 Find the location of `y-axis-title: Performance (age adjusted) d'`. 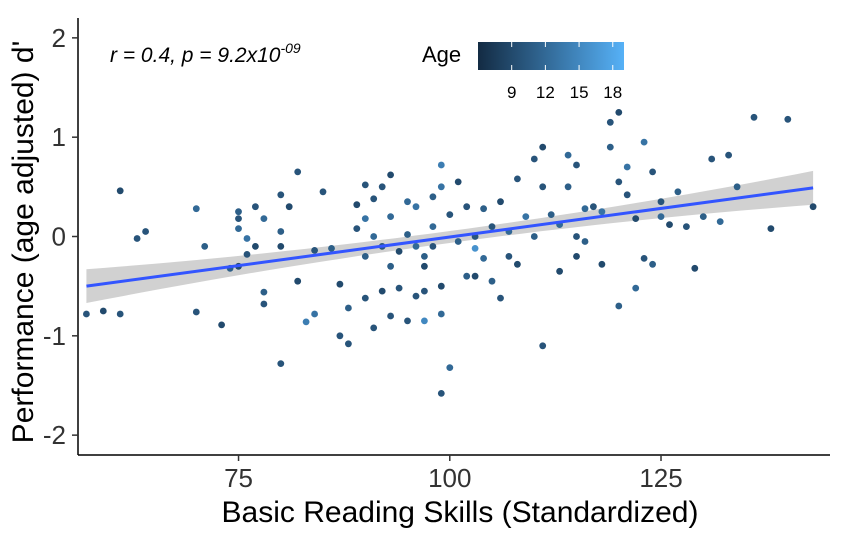

y-axis-title: Performance (age adjusted) d' is located at coordinates (23, 242).